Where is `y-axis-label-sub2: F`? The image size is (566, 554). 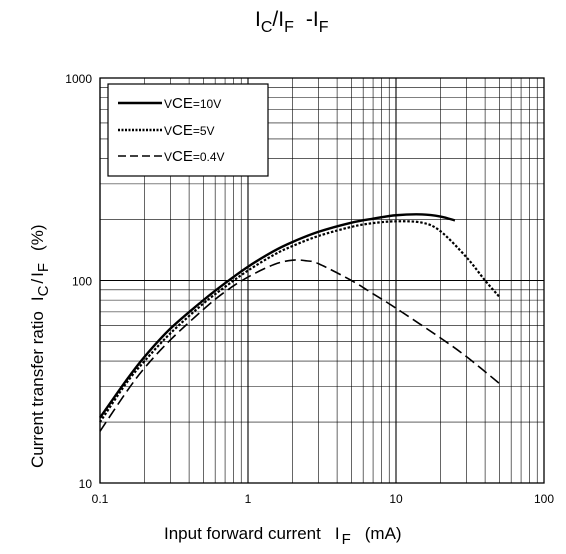
y-axis-label-sub2: F is located at coordinates (43, 267).